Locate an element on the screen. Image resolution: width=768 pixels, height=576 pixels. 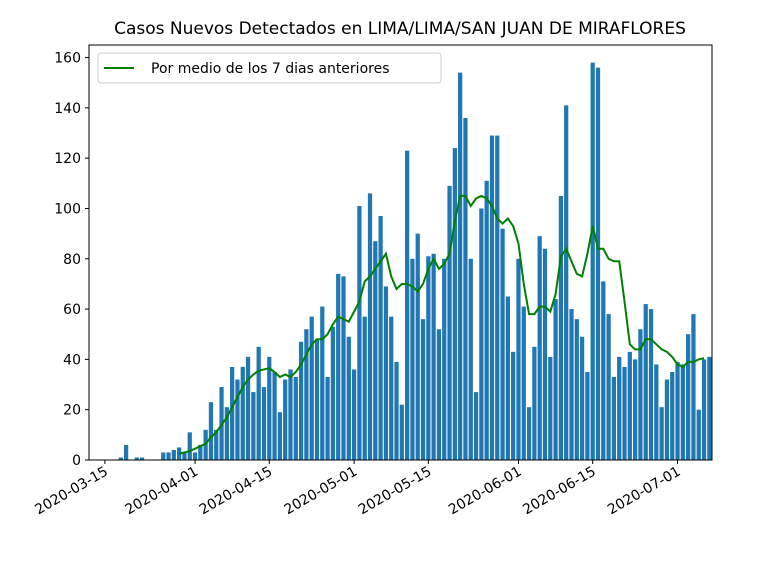
y-tick-label: 20 is located at coordinates (72, 411).